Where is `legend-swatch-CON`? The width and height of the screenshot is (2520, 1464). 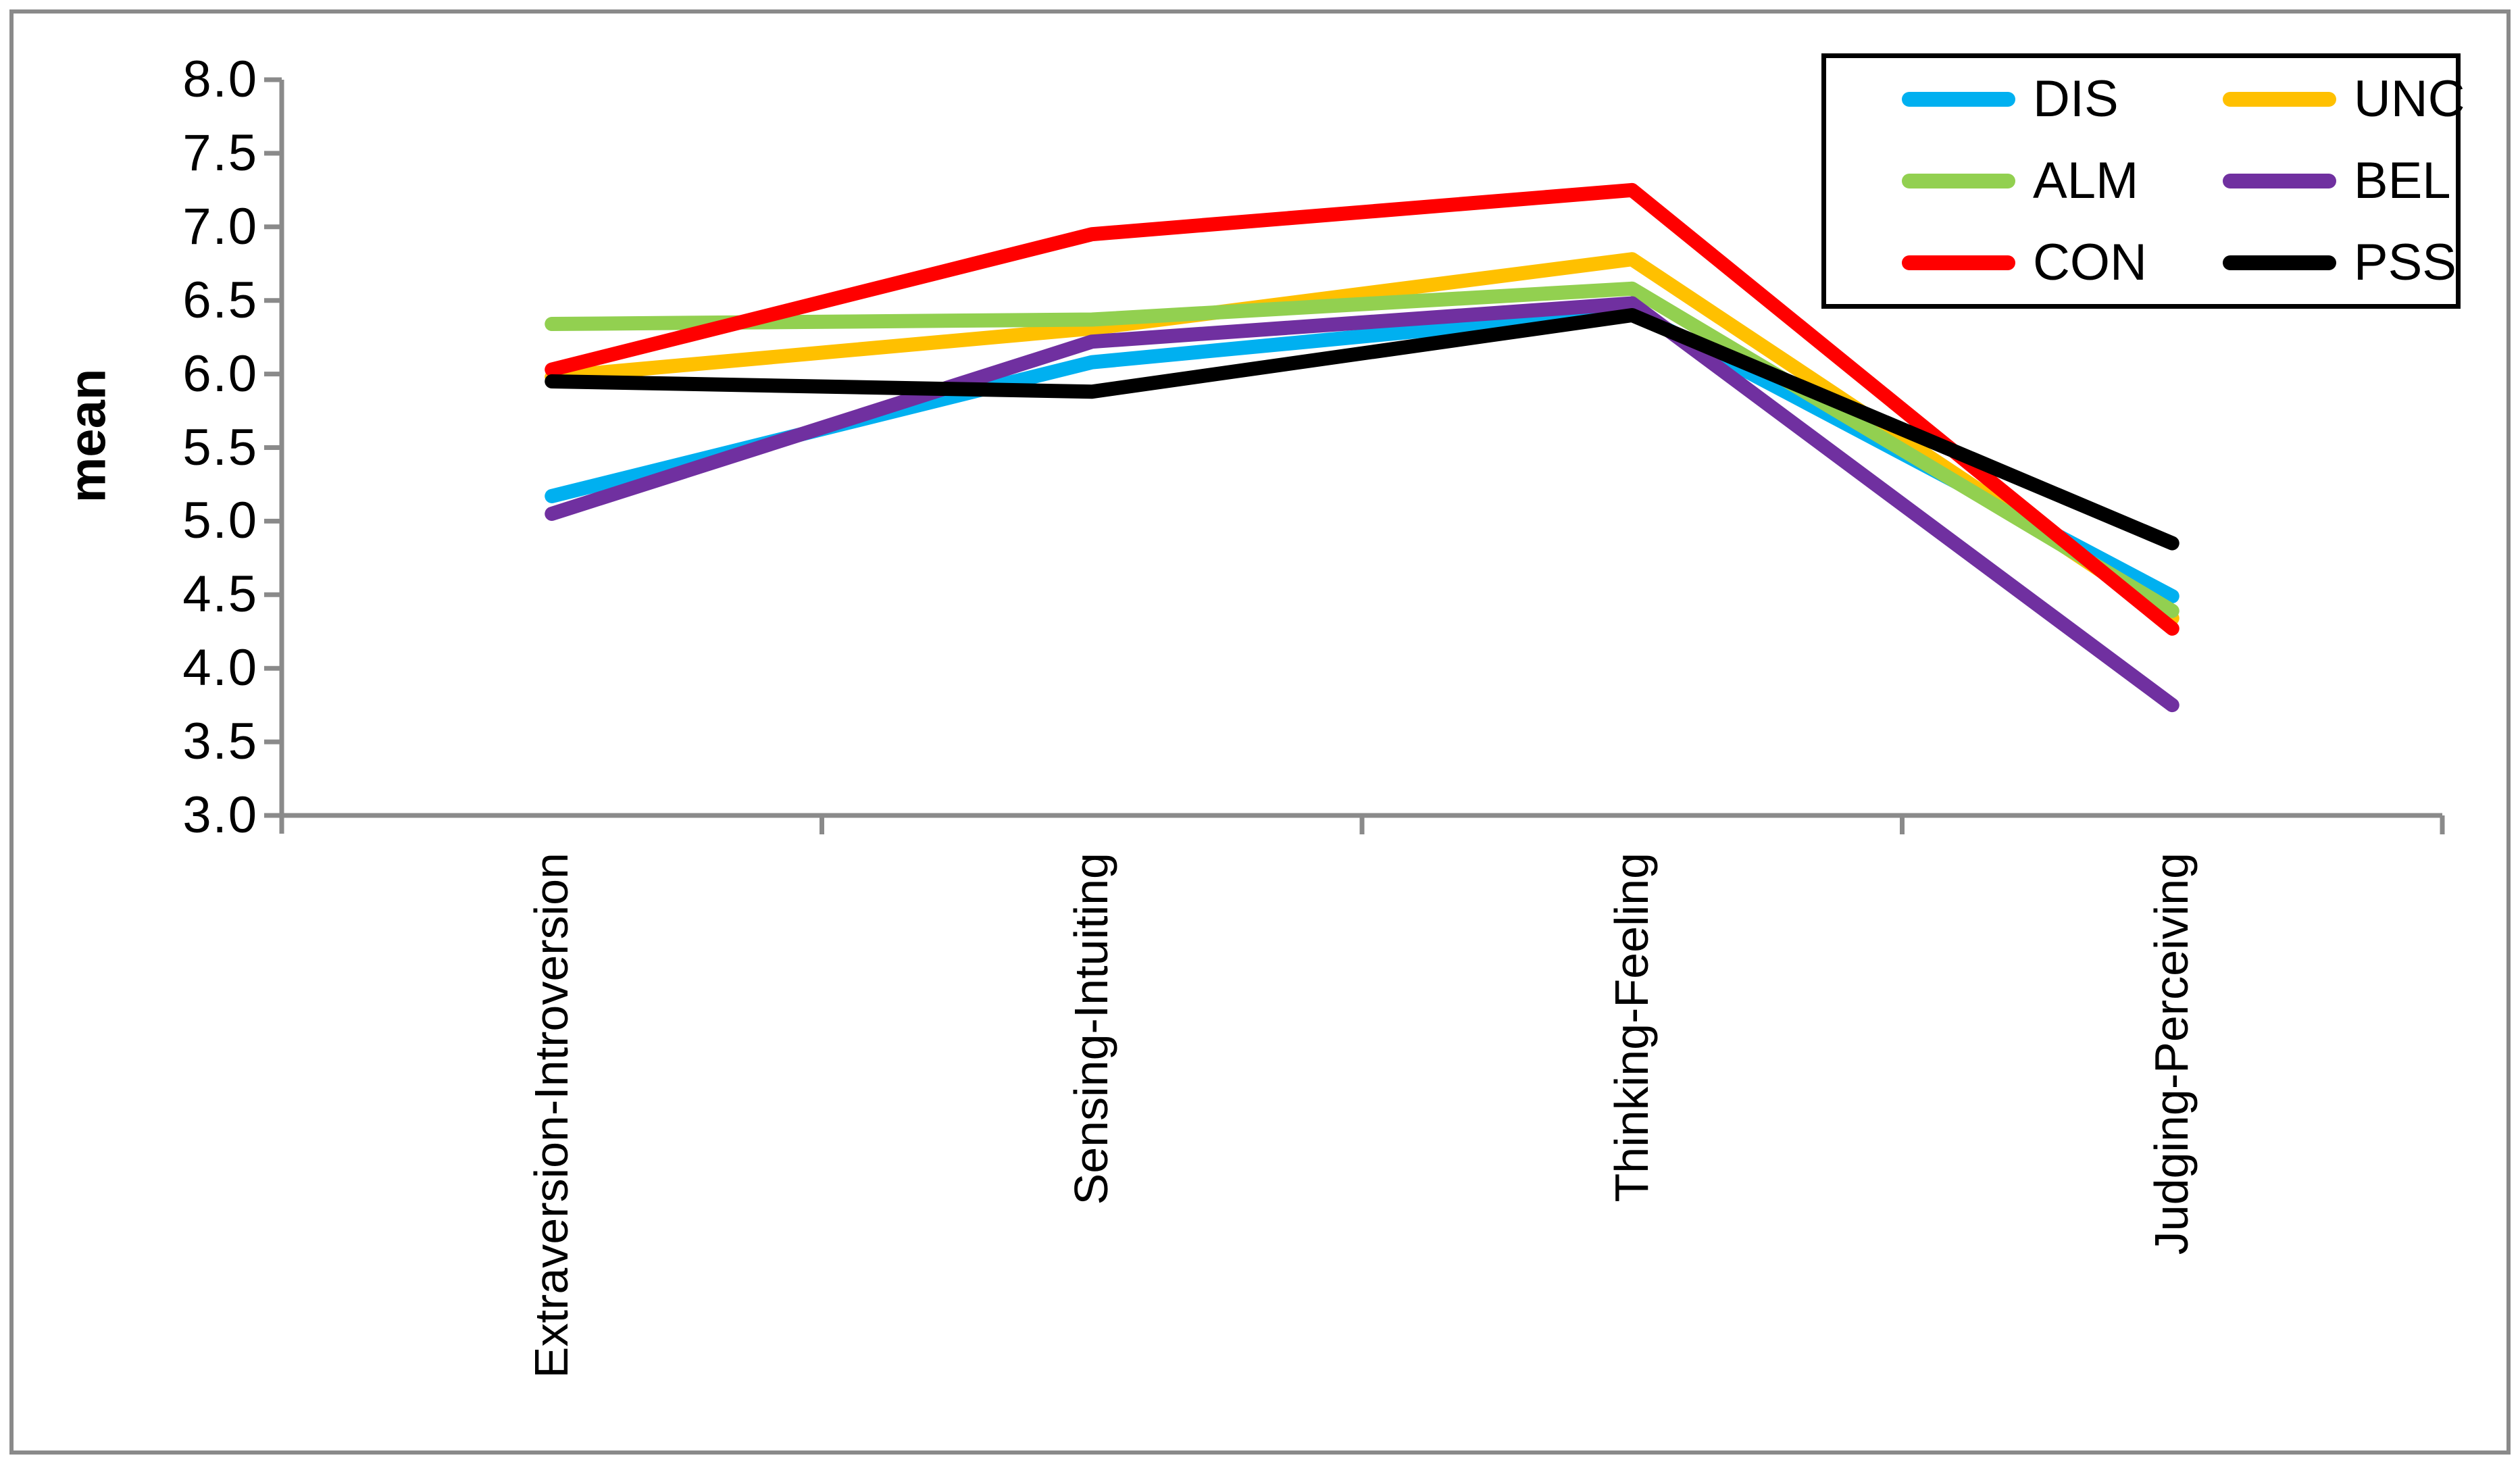 legend-swatch-CON is located at coordinates (1959, 263).